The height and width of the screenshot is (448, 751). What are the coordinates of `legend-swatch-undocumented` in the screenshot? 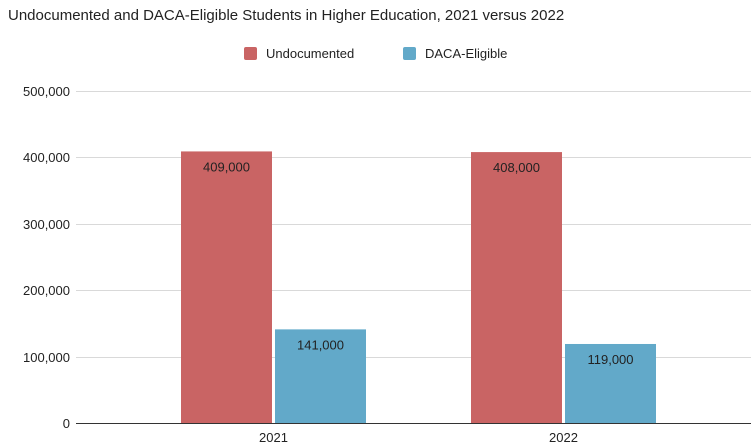 It's located at (250, 53).